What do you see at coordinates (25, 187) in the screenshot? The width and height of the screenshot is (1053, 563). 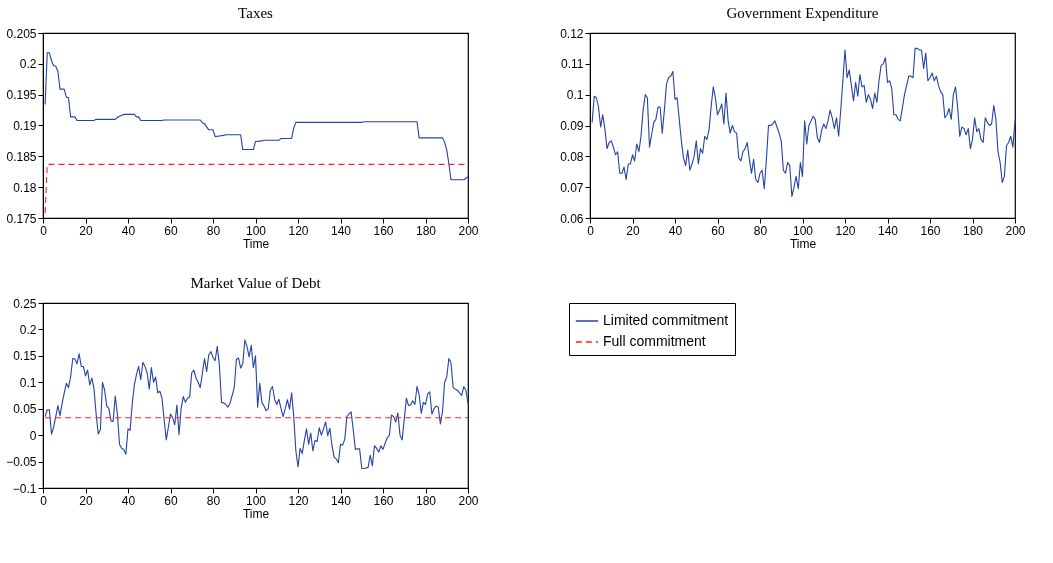 I see `y-tick-label: 0.18` at bounding box center [25, 187].